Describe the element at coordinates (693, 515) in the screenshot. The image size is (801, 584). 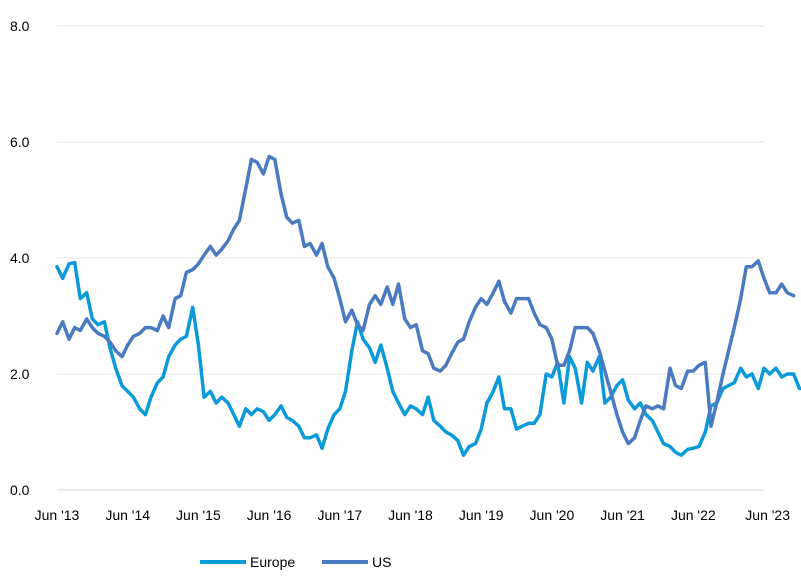
I see `x-tick-label: Jun '22` at that location.